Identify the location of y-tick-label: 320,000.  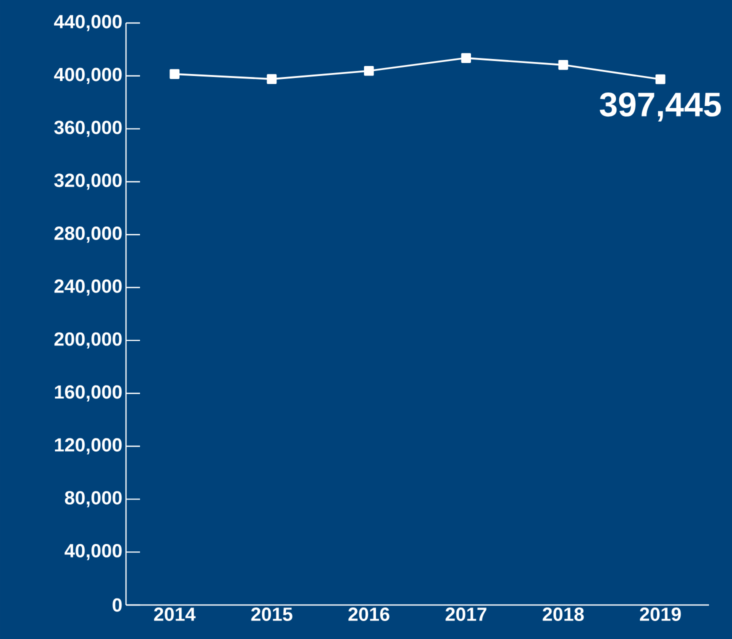
(88, 182).